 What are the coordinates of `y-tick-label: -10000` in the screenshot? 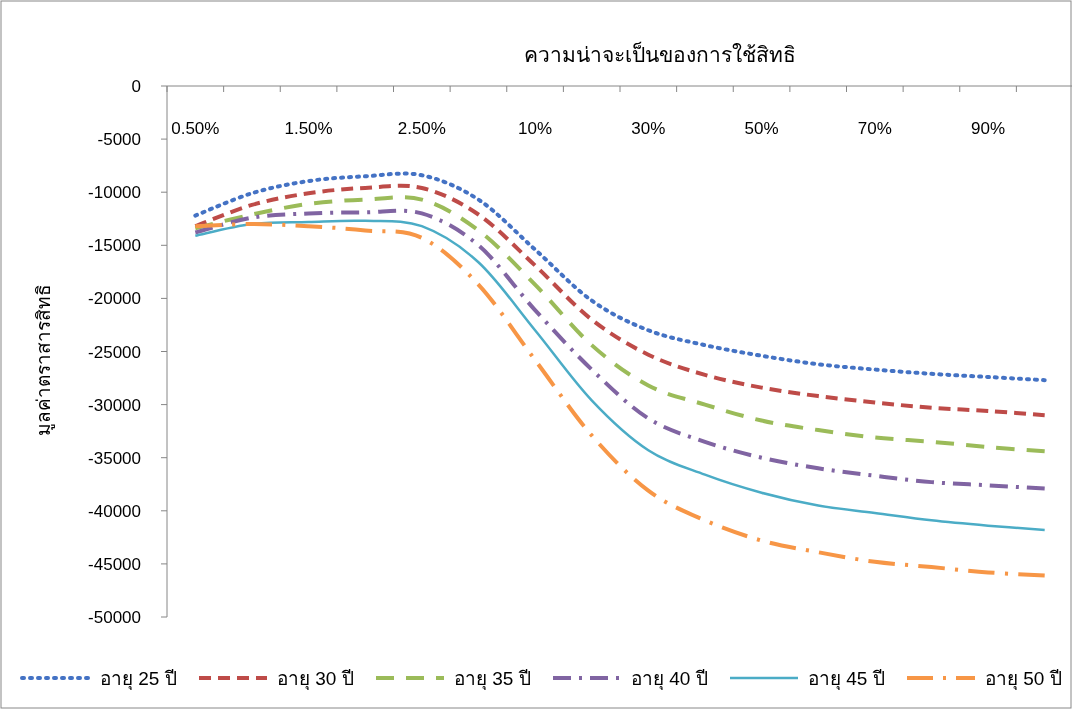 It's located at (114, 193).